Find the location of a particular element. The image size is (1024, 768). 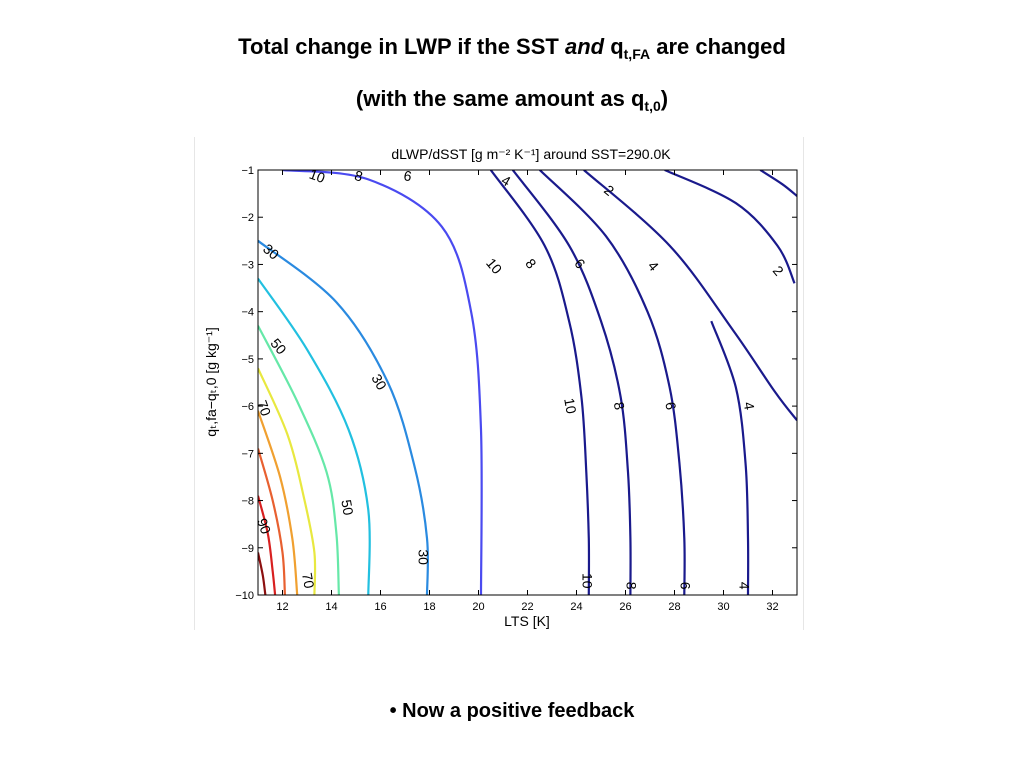

title1-subscript: t,FA is located at coordinates (637, 54).